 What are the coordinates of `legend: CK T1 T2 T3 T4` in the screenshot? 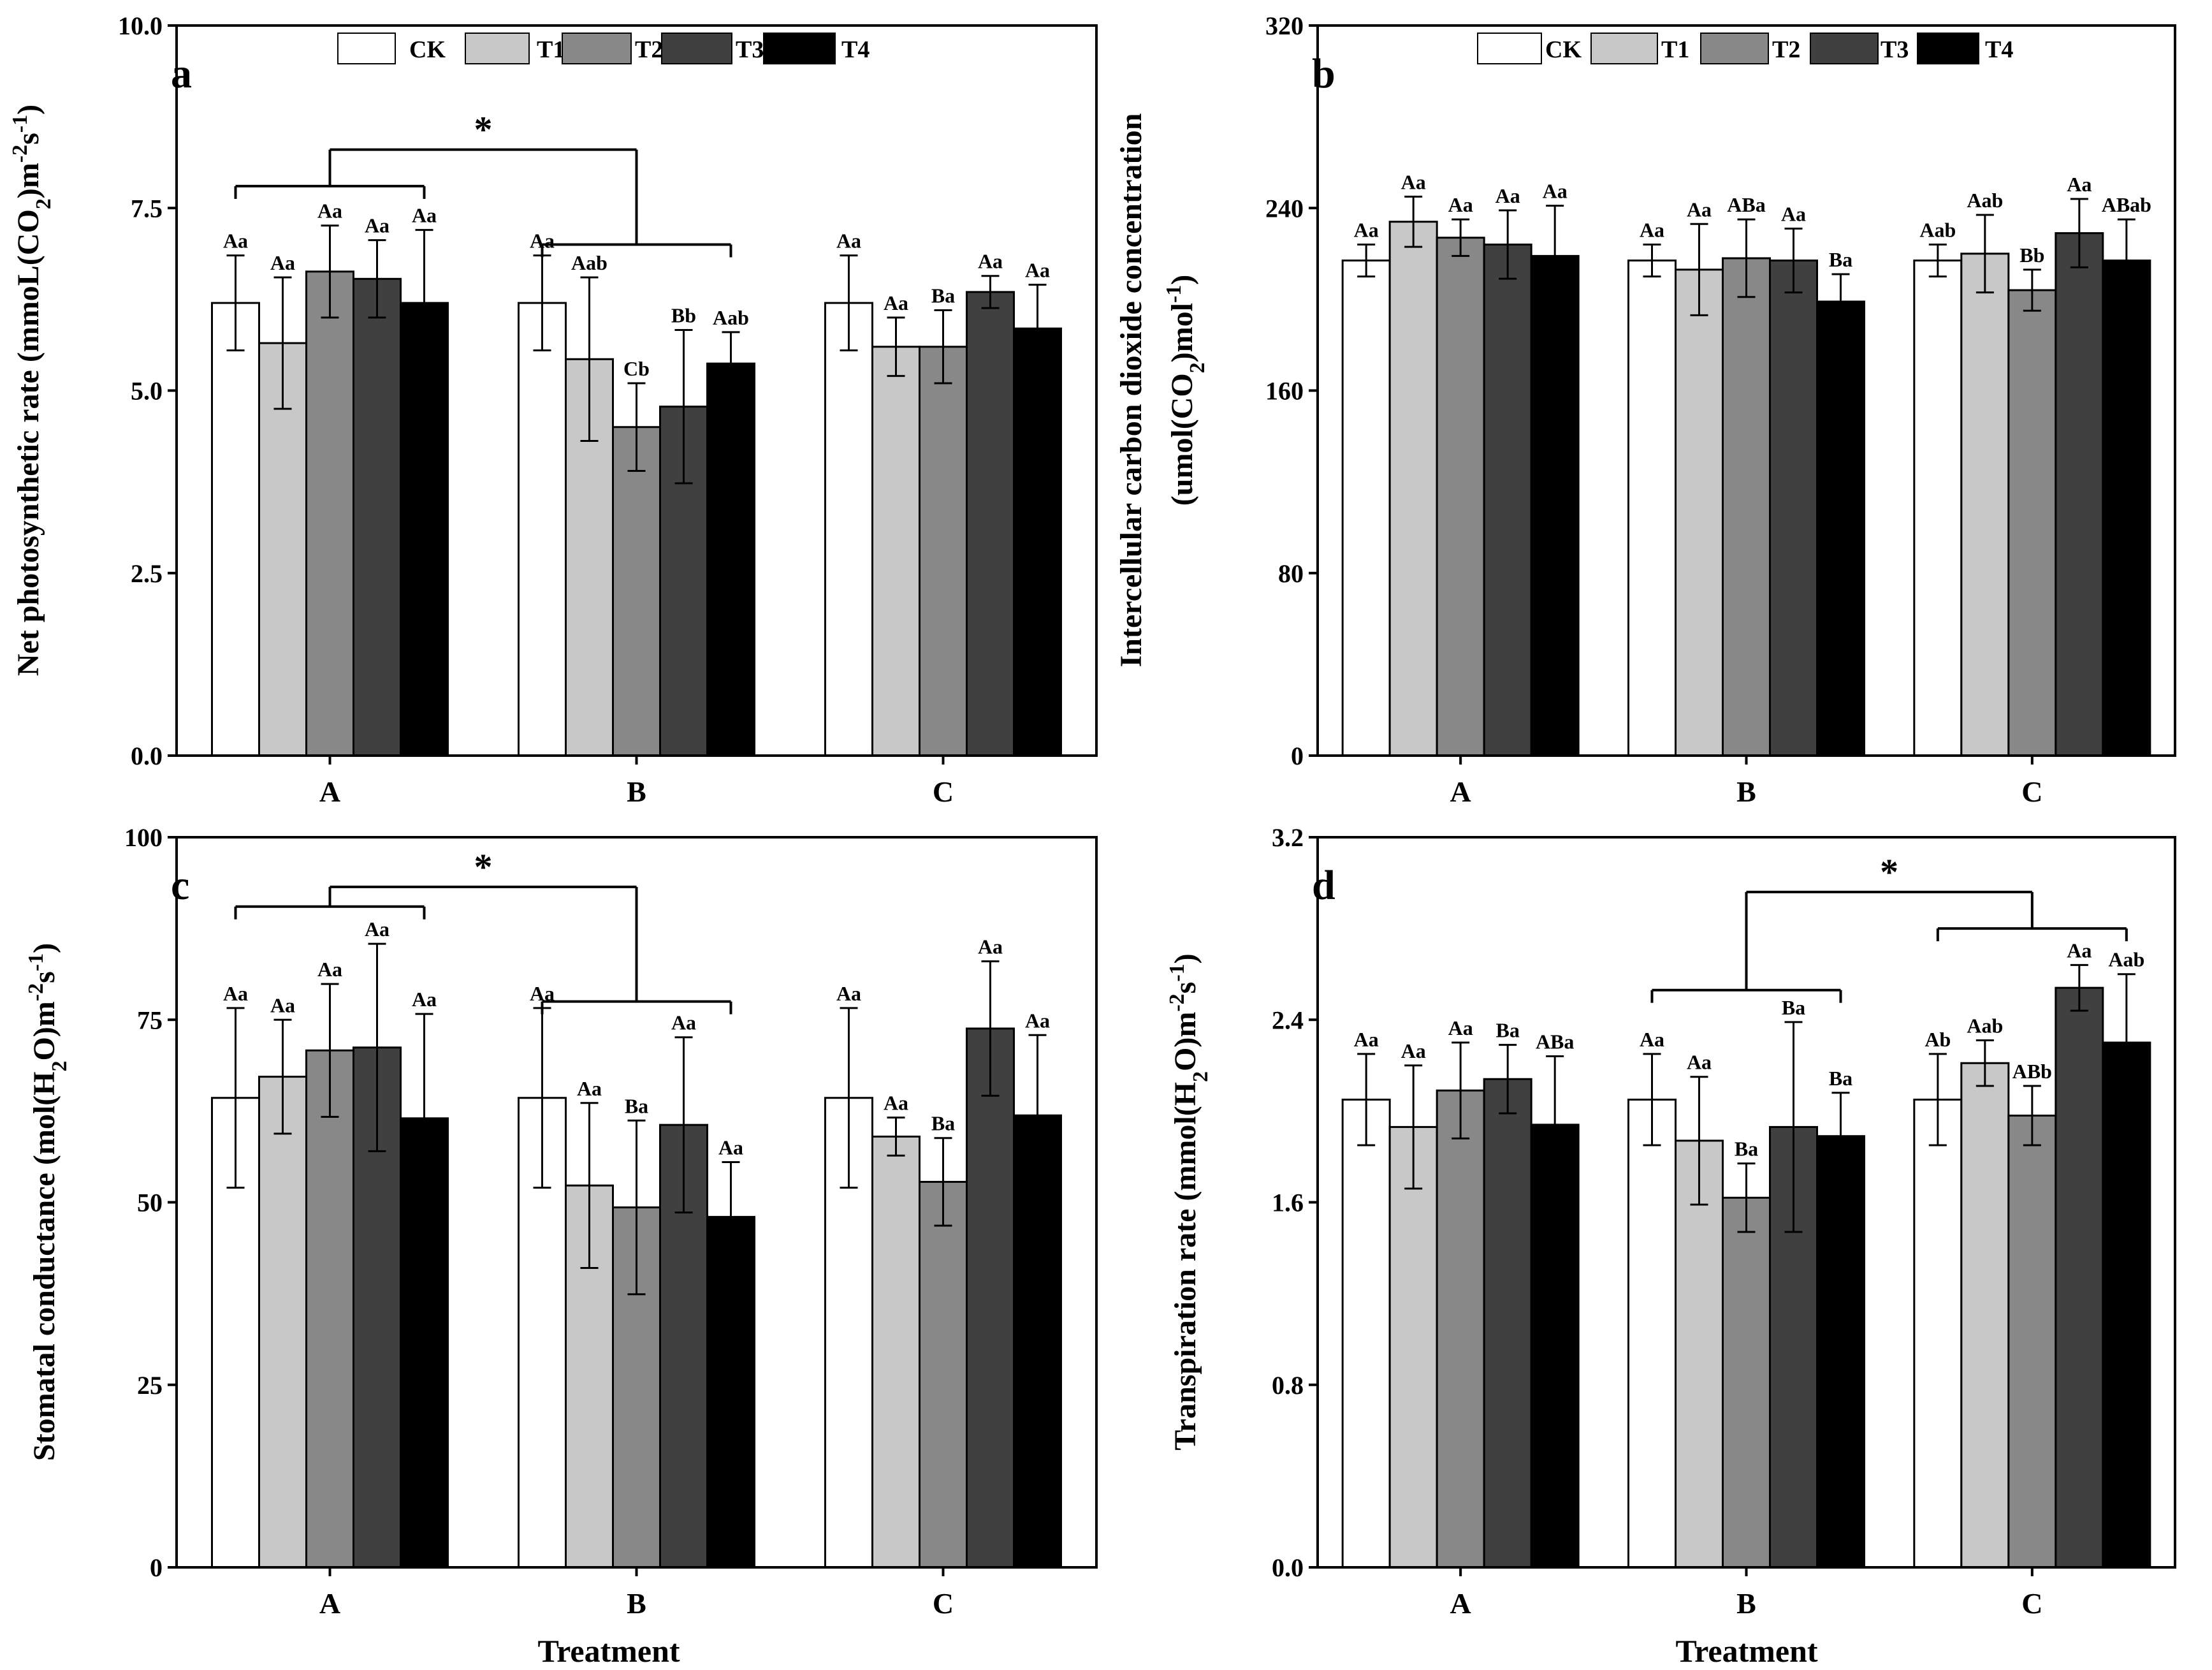 It's located at (603, 48).